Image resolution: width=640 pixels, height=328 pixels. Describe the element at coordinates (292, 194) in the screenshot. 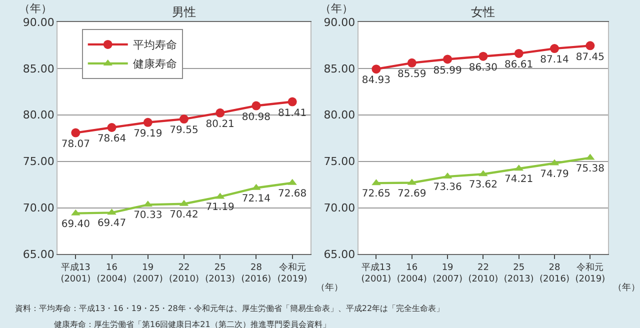

I see `data-label: 72.68` at that location.